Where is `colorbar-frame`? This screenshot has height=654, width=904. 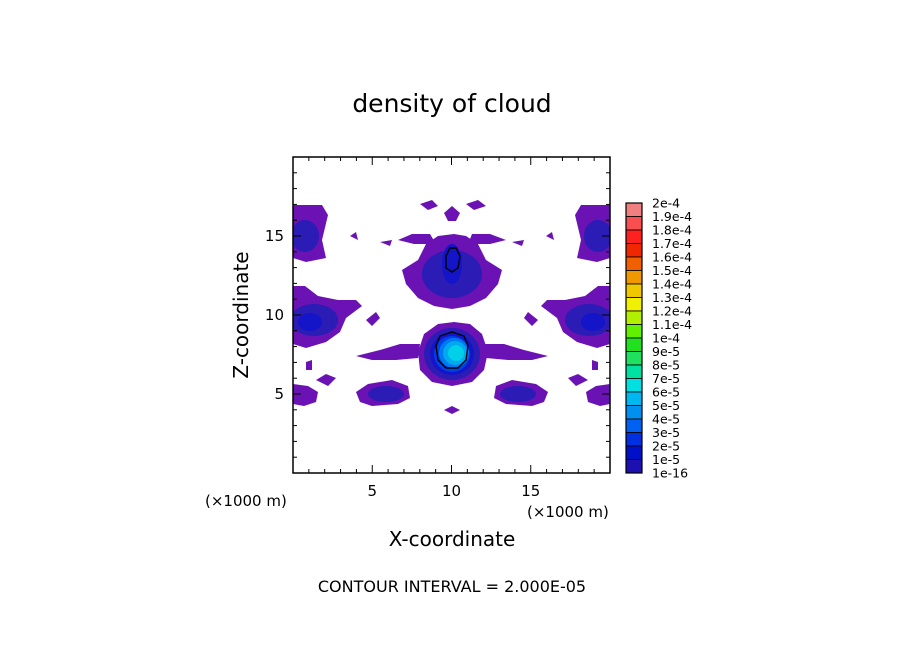
colorbar-frame is located at coordinates (634, 338).